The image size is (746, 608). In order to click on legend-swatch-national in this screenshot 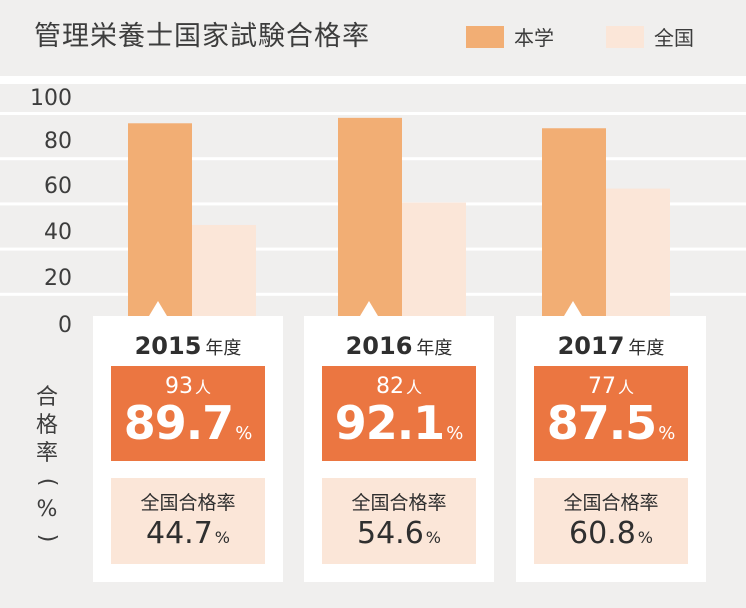, I will do `click(625, 36)`.